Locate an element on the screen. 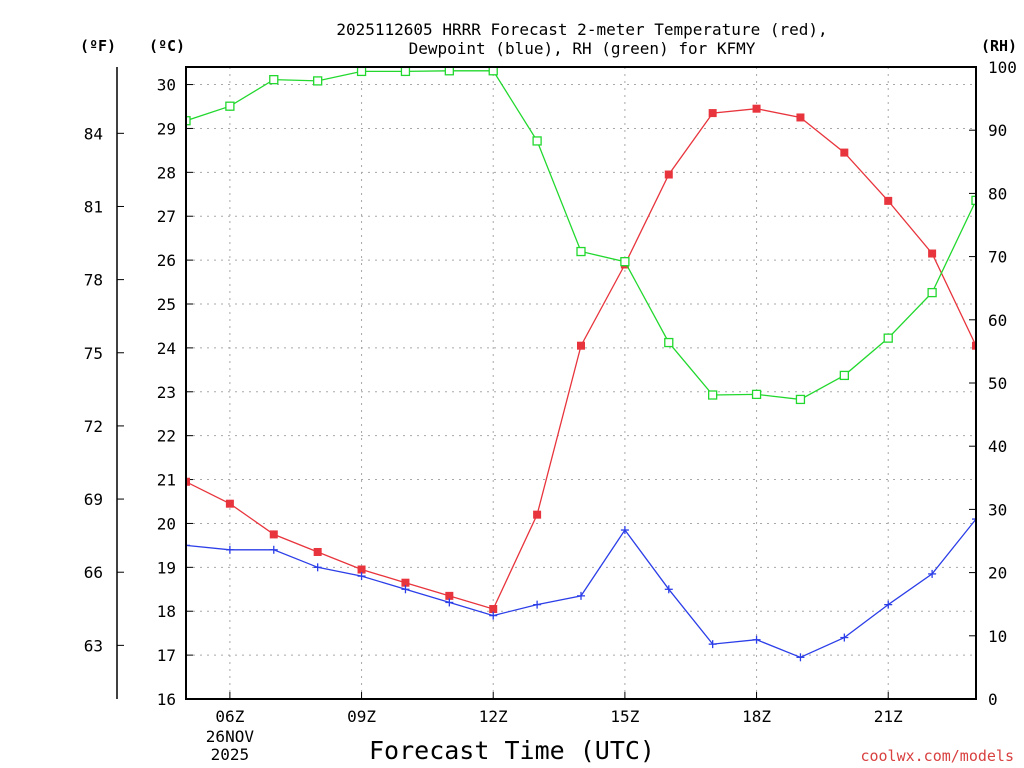 Image resolution: width=1024 pixels, height=768 pixels. celsius-tick-label: 18 is located at coordinates (166, 611).